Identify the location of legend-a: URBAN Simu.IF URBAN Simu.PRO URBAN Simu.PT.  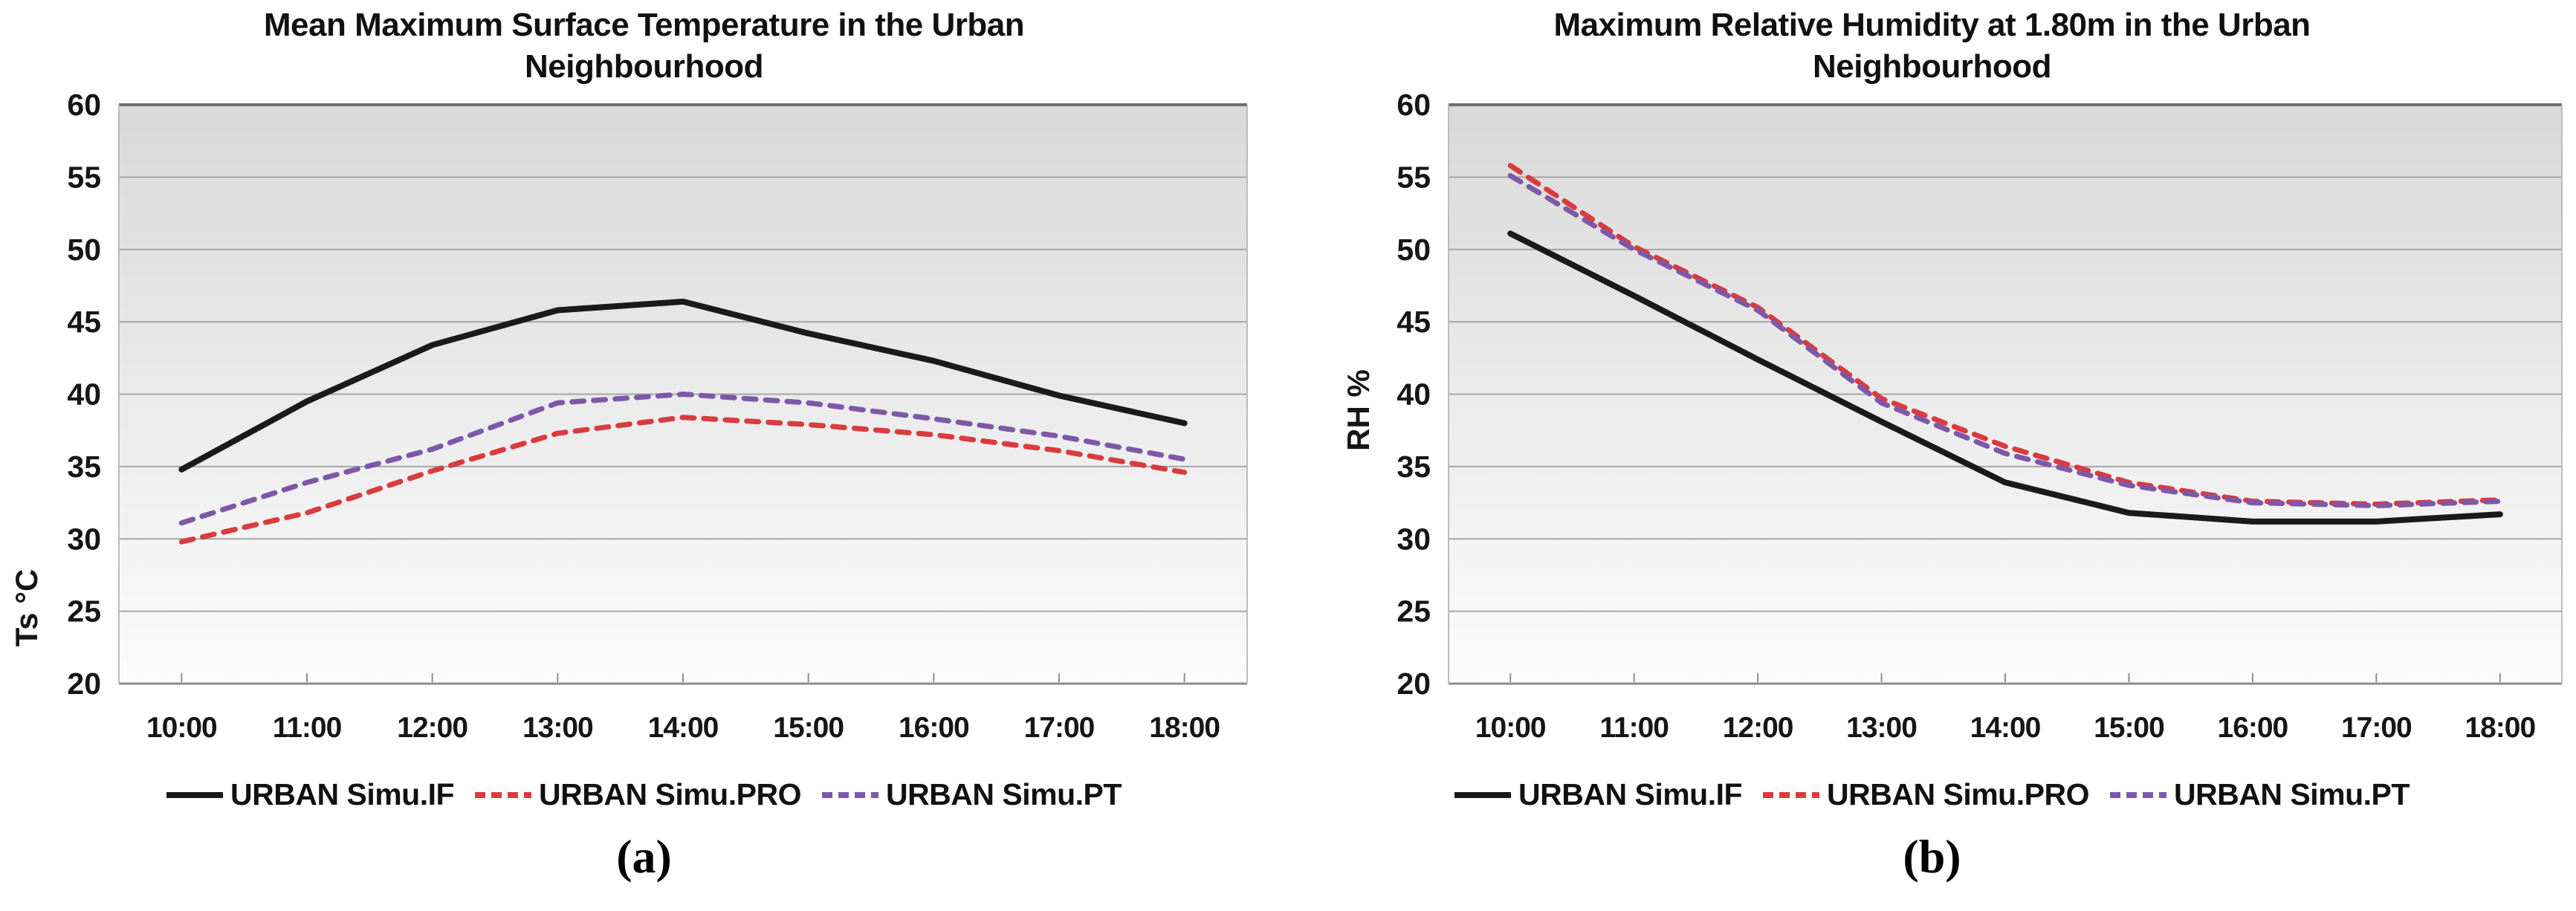
(644, 794).